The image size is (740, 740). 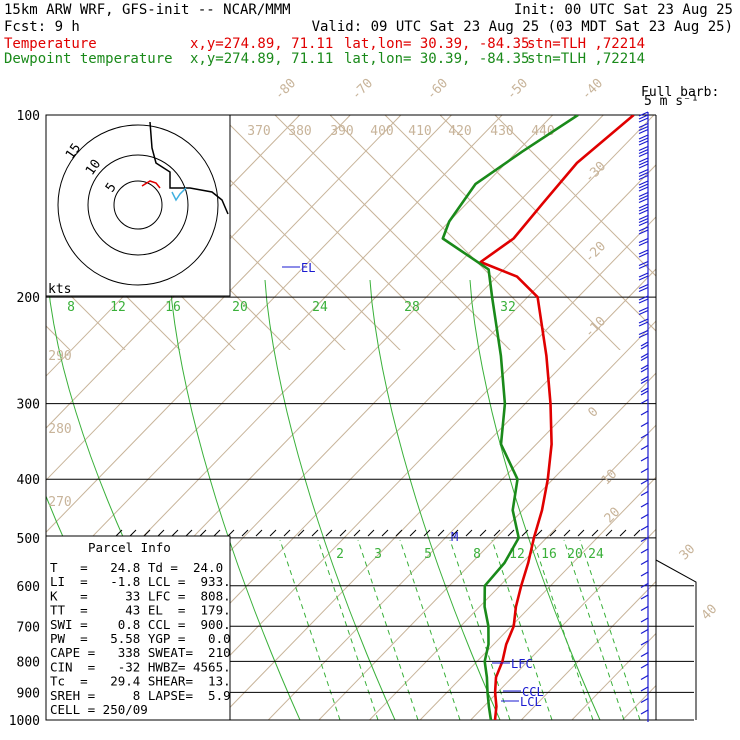 I want to click on isotherm-label: 30, so click(x=688, y=553).